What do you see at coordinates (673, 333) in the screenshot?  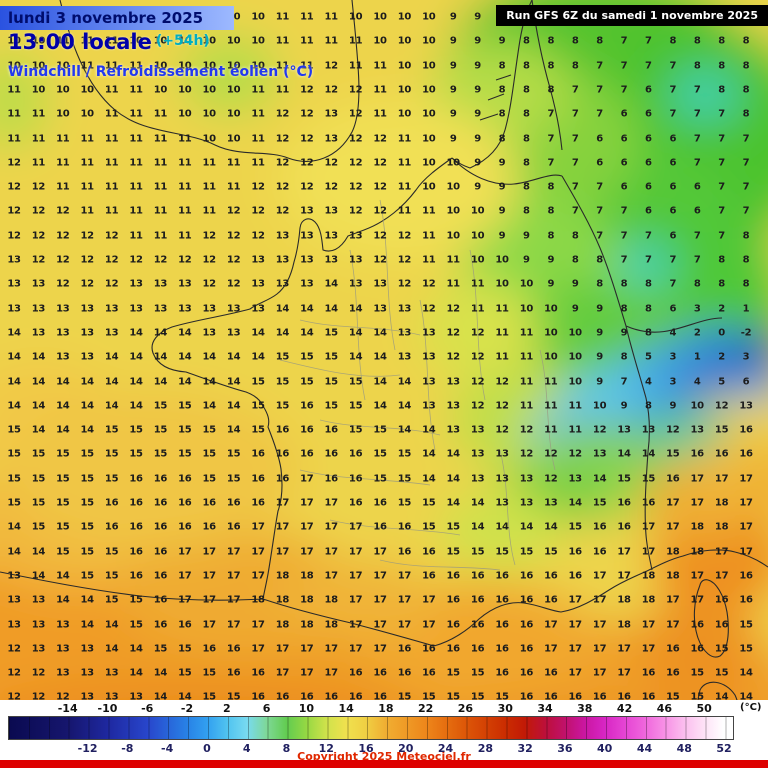 I see `temp-value: 4` at bounding box center [673, 333].